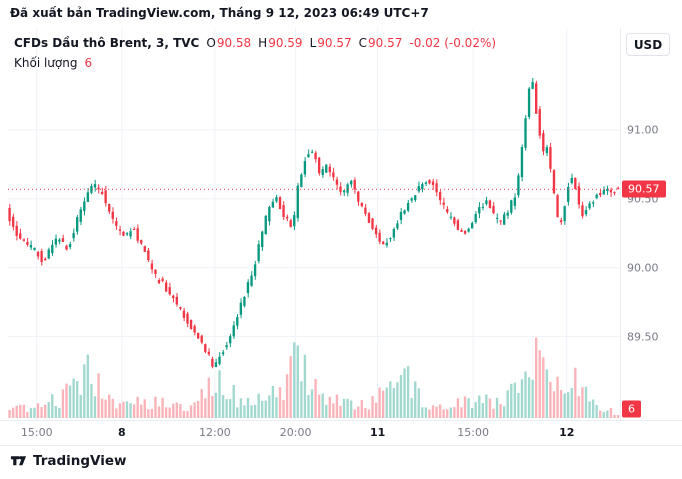  What do you see at coordinates (18, 460) in the screenshot?
I see `tradingview-logo-icon` at bounding box center [18, 460].